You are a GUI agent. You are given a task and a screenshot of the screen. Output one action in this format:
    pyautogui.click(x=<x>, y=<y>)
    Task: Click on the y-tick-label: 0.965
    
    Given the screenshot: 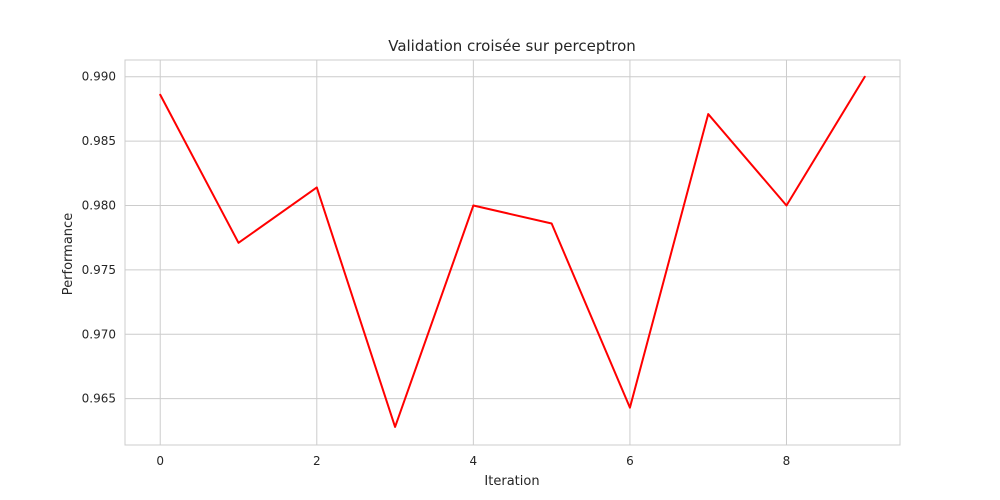 What is the action you would take?
    pyautogui.click(x=99, y=399)
    